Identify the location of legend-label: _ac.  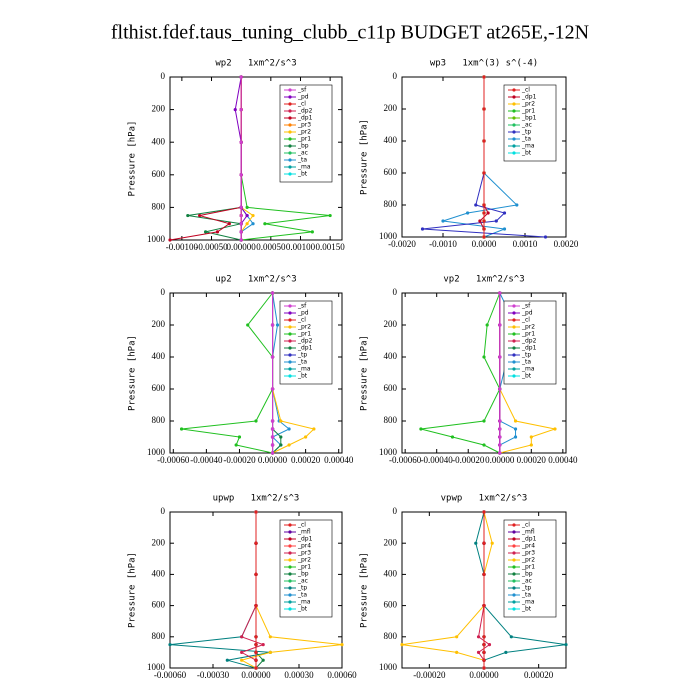
(302, 153).